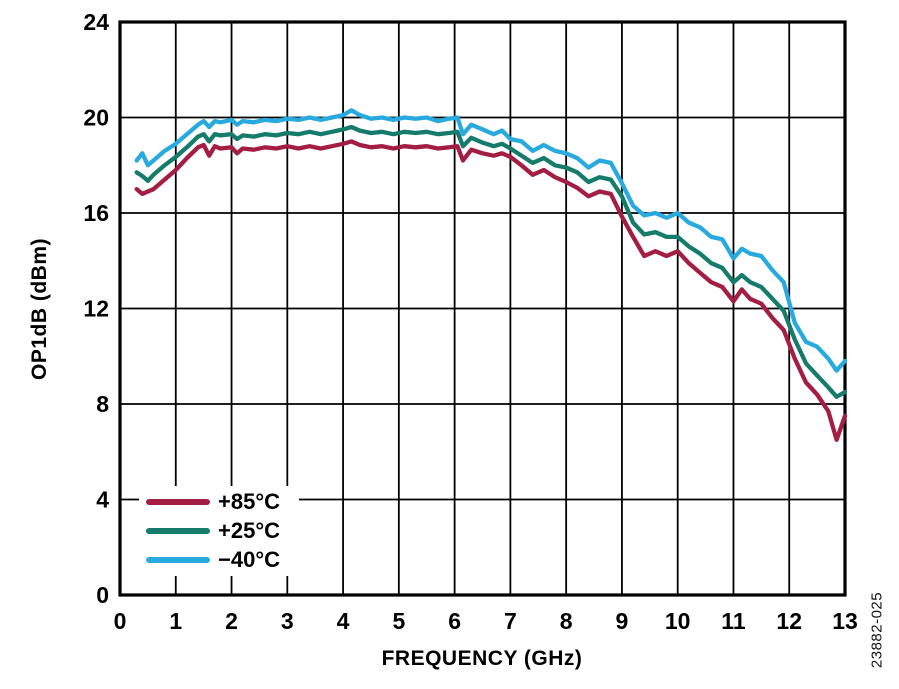 This screenshot has width=899, height=689. What do you see at coordinates (510, 621) in the screenshot?
I see `x-tick-label: 7` at bounding box center [510, 621].